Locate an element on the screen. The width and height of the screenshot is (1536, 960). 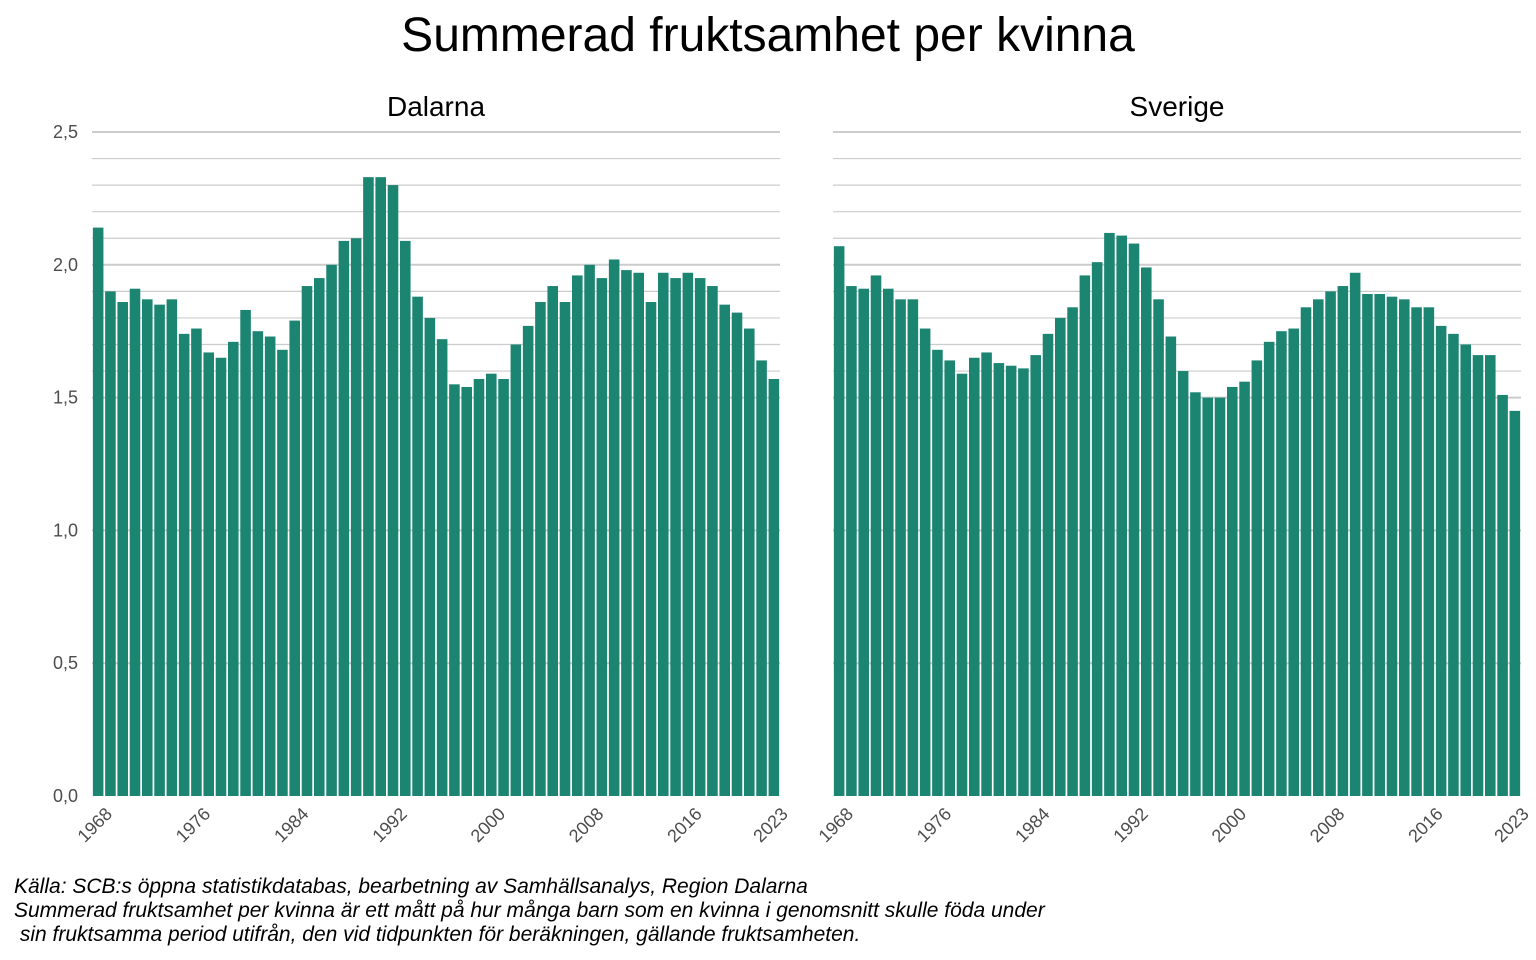
y-tick-label: 2,0 is located at coordinates (65, 265).